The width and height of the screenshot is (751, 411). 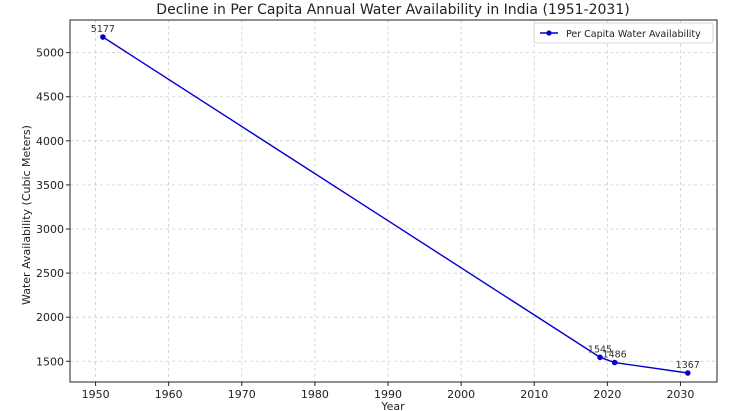 What do you see at coordinates (461, 394) in the screenshot?
I see `x-tick-label: 2000` at bounding box center [461, 394].